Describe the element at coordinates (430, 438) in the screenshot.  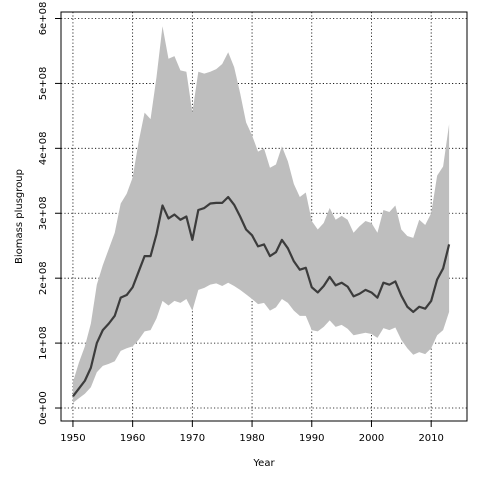
I see `x-tick-label: 2010` at that location.